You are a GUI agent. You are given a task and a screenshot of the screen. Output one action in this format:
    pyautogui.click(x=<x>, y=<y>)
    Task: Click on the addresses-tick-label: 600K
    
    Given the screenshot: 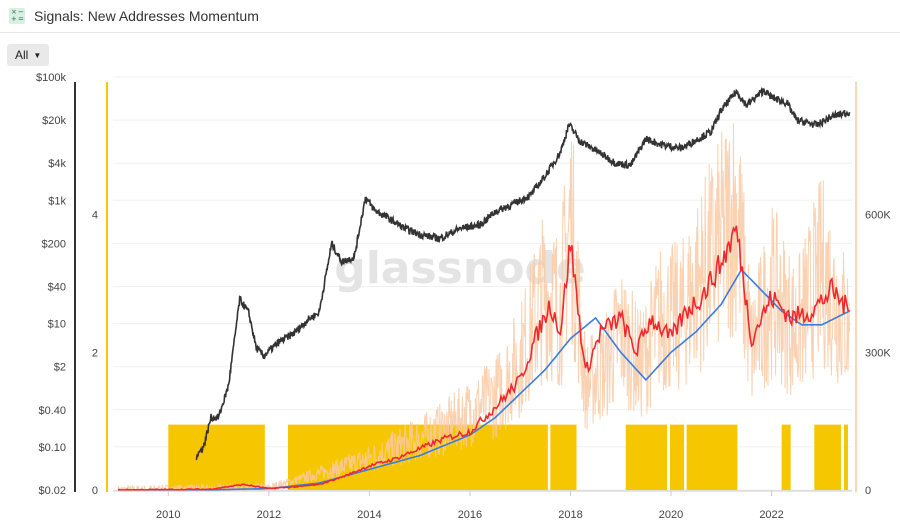 What is the action you would take?
    pyautogui.click(x=878, y=216)
    